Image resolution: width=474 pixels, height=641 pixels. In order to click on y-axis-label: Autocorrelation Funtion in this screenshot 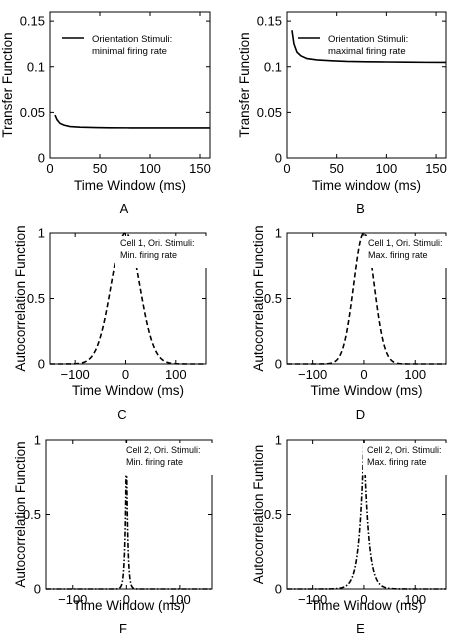, I will do `click(258, 515)`.